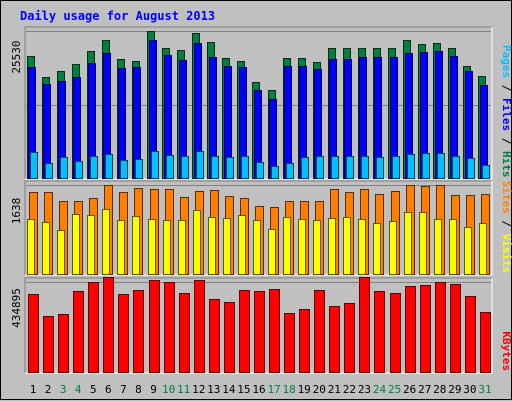 The image size is (512, 401). I want to click on x-tick-label-day-6: 6, so click(108, 389).